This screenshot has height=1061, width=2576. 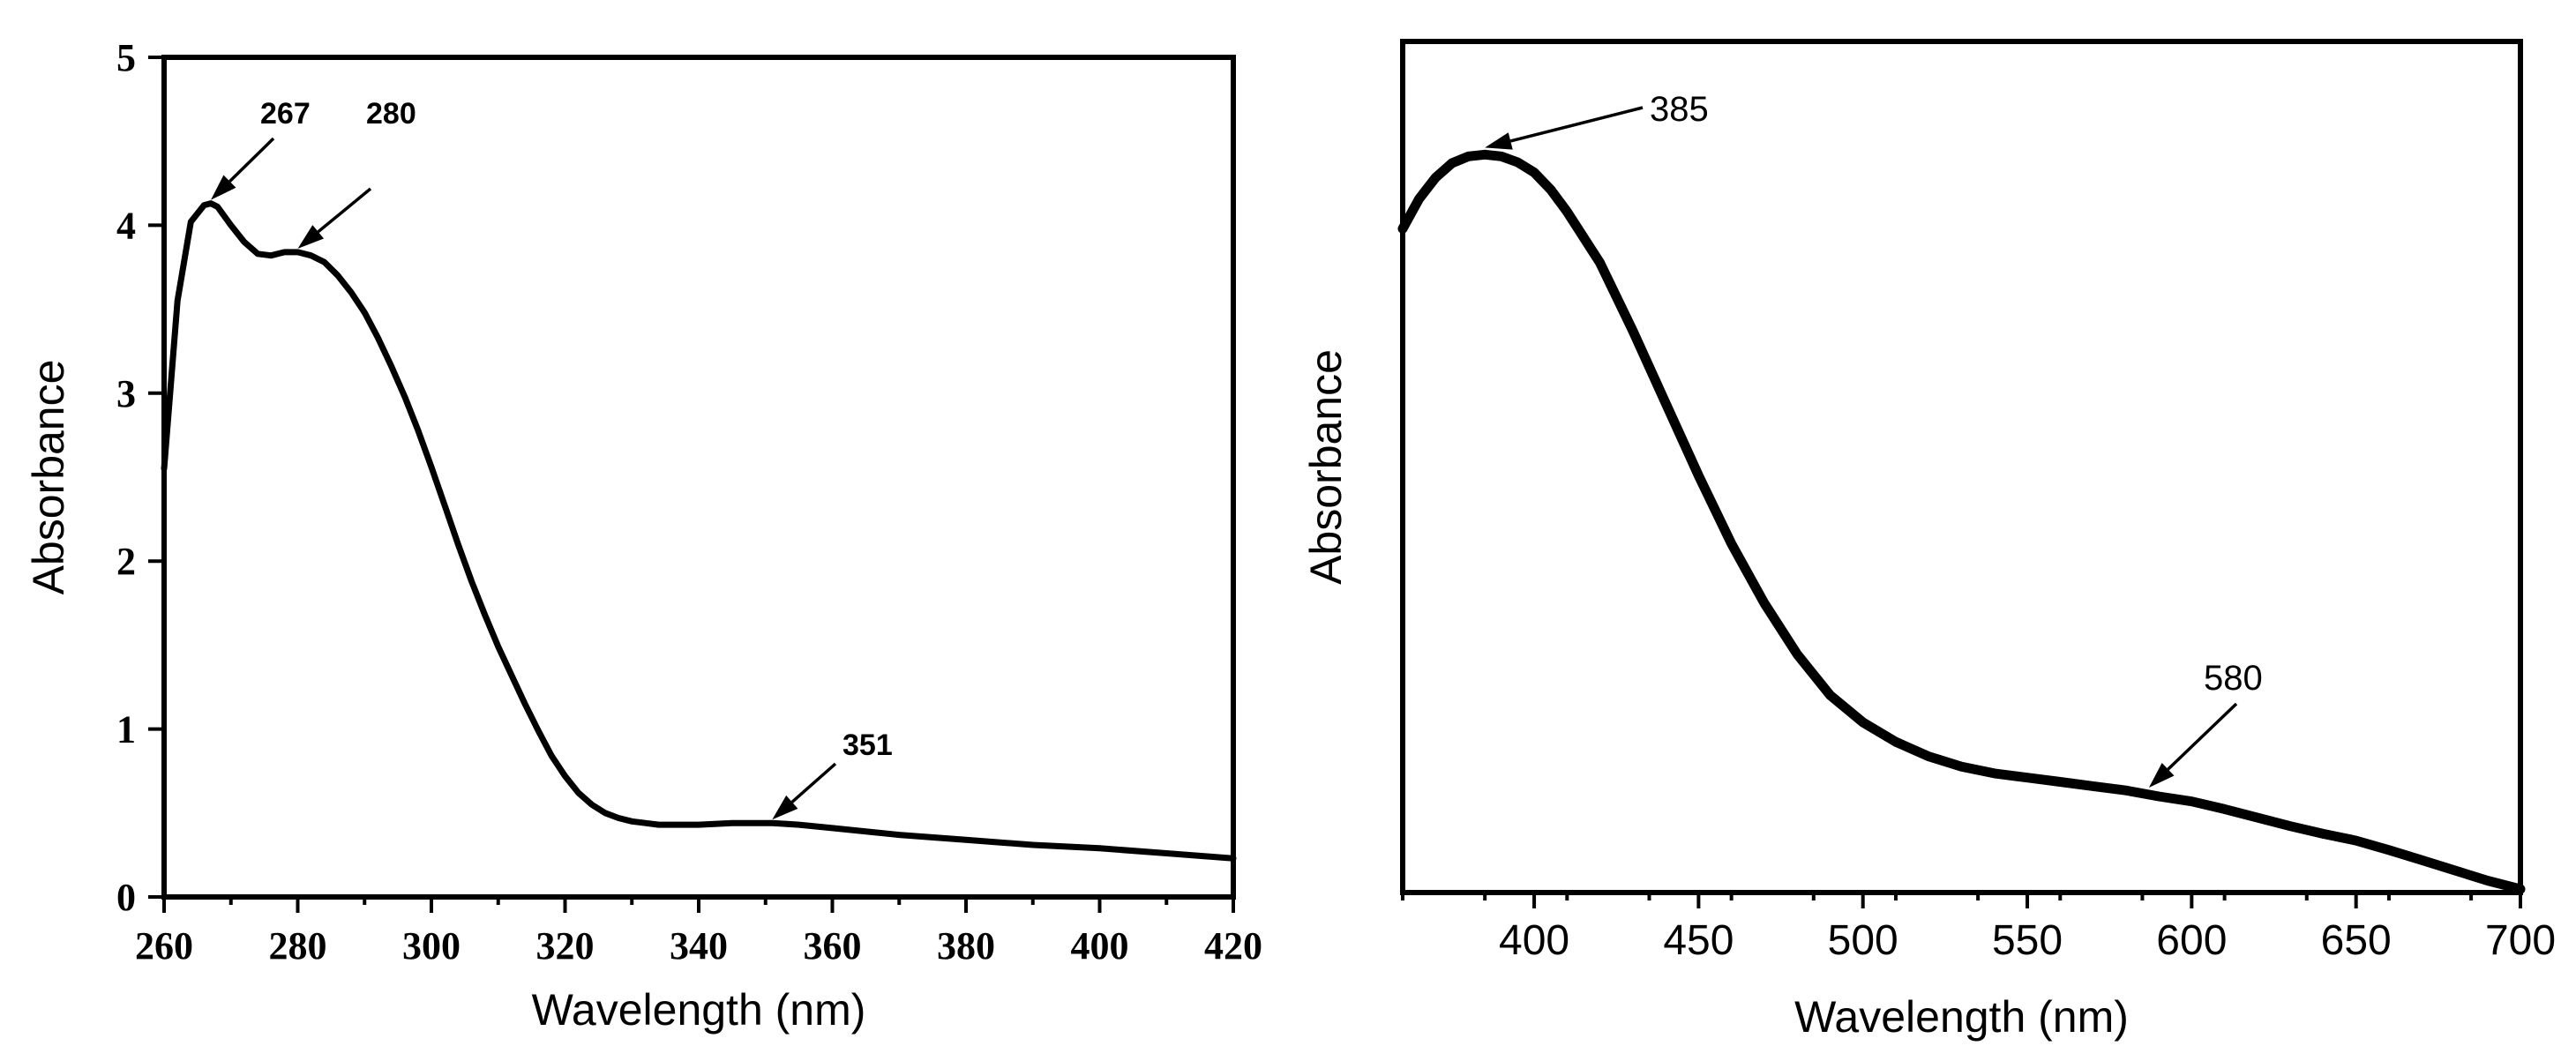 What do you see at coordinates (2521, 940) in the screenshot?
I see `x-tick-label: 700` at bounding box center [2521, 940].